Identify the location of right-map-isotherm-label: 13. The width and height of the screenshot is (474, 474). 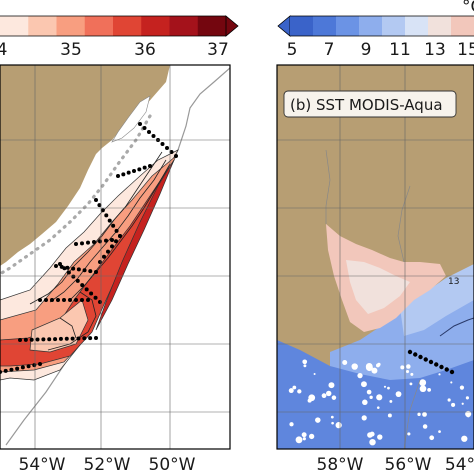
(453, 282).